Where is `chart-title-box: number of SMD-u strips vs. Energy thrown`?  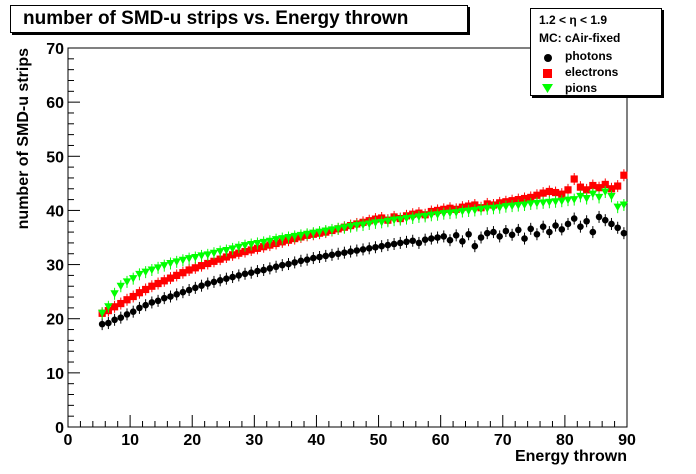 chart-title-box: number of SMD-u strips vs. Energy thrown is located at coordinates (239, 19).